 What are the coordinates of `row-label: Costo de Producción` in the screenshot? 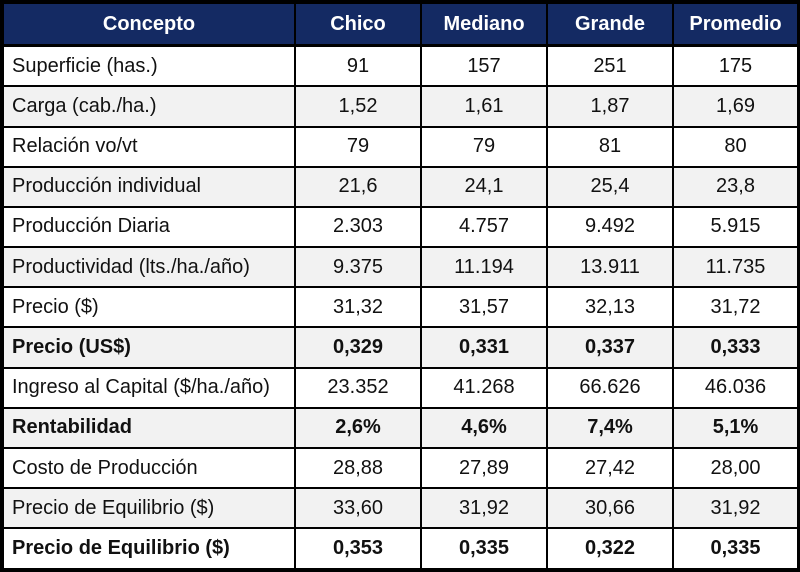 It's located at (148, 468).